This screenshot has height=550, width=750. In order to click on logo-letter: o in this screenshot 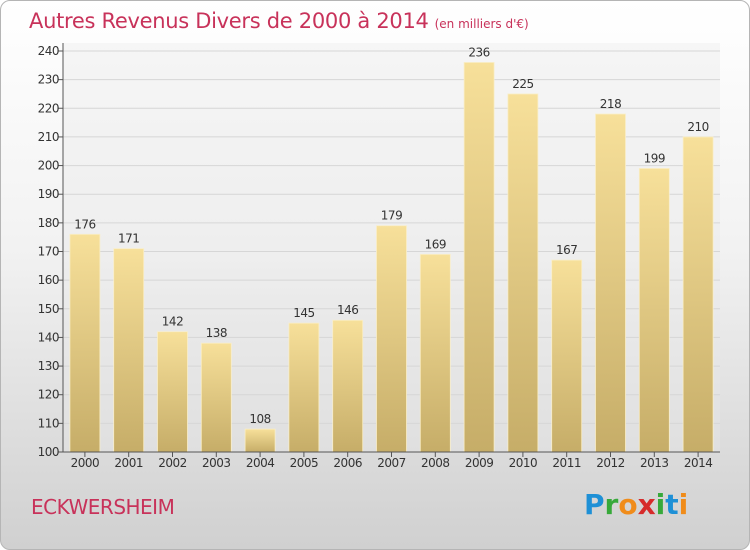, I will do `click(628, 504)`.